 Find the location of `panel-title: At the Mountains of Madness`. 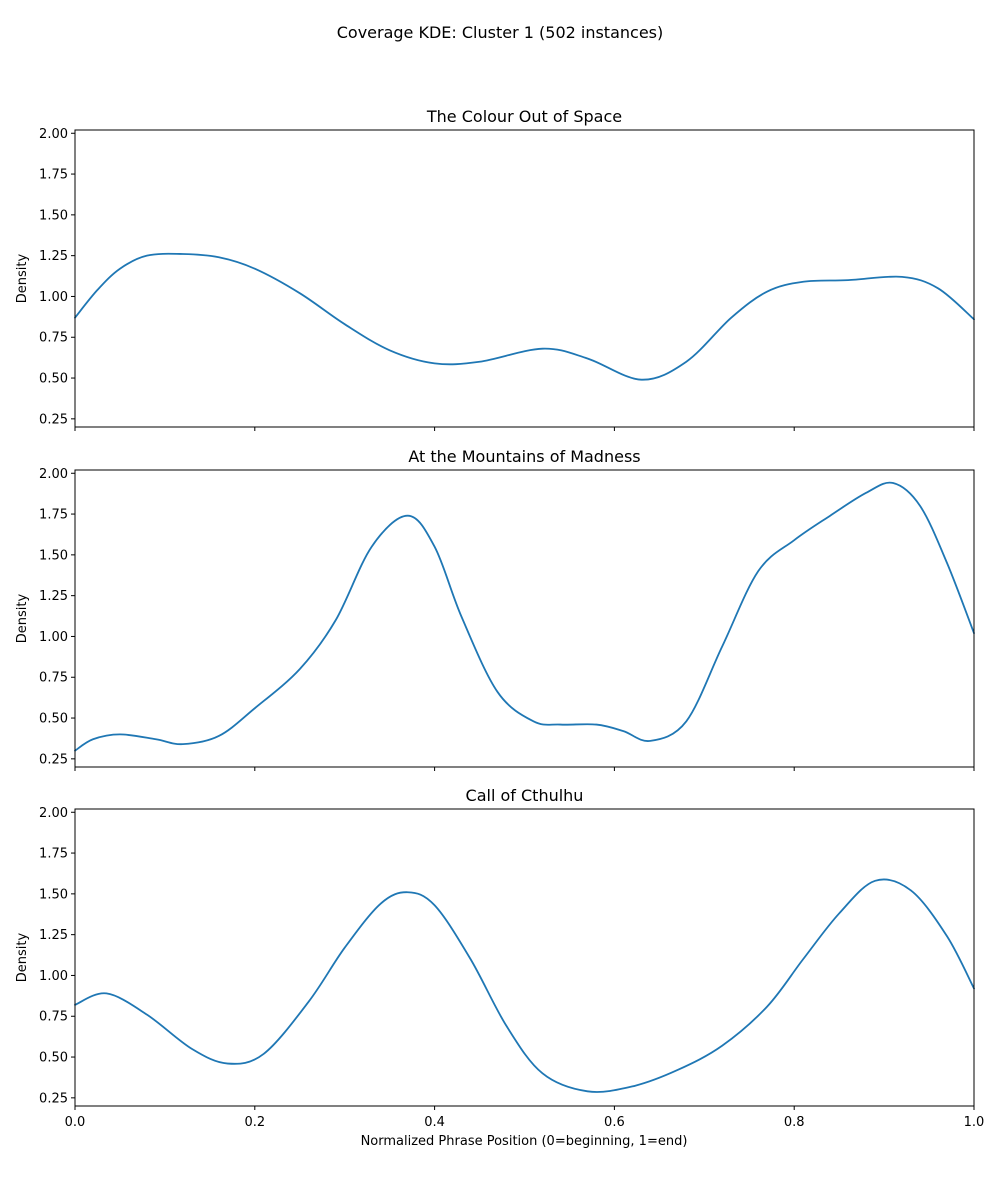

panel-title: At the Mountains of Madness is located at coordinates (524, 456).